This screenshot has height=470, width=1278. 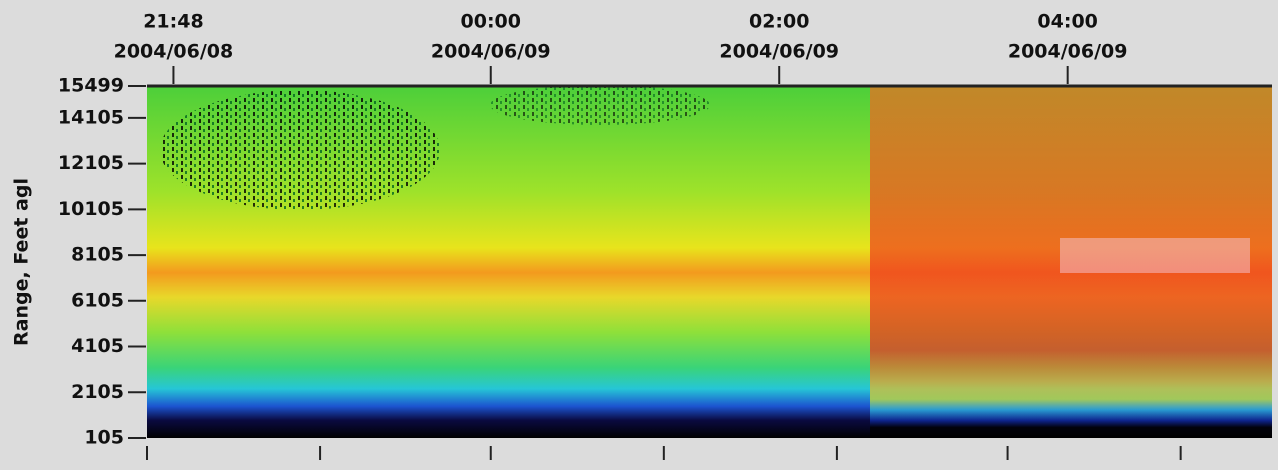 What do you see at coordinates (1067, 22) in the screenshot?
I see `x-tick-time: 04:00` at bounding box center [1067, 22].